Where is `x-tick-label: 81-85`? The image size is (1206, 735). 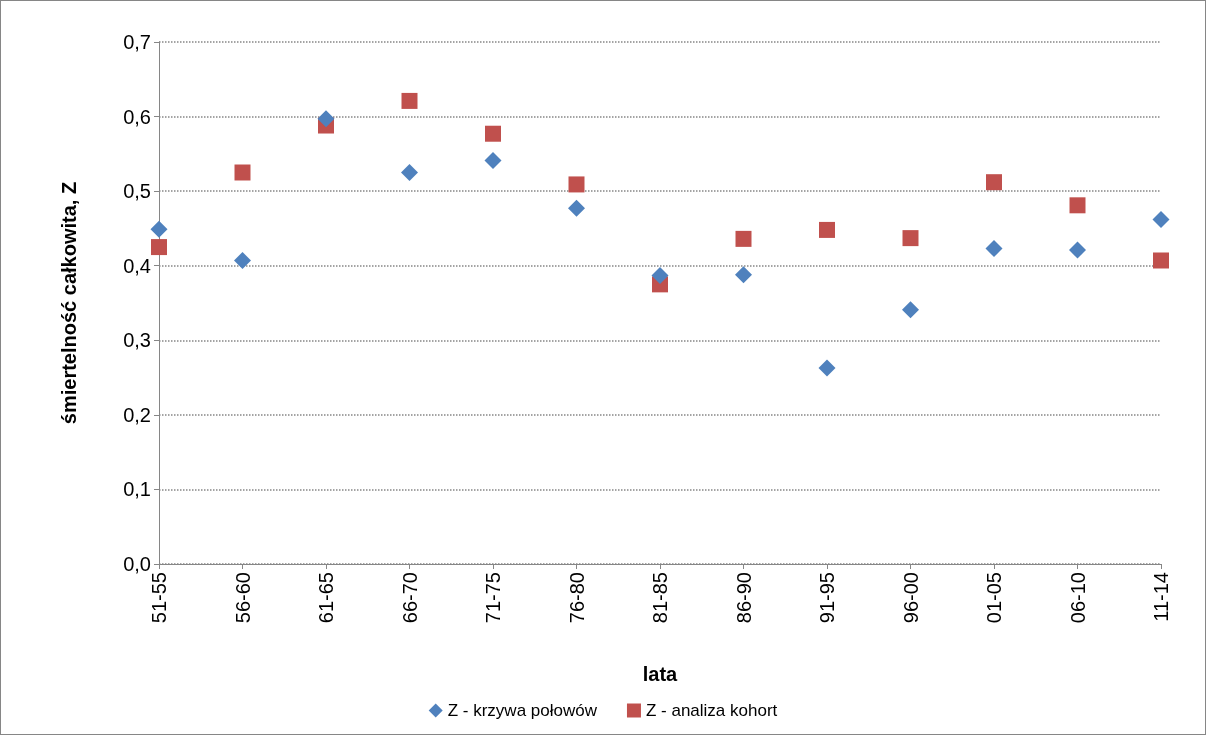
x-tick-label: 81-85 is located at coordinates (660, 598).